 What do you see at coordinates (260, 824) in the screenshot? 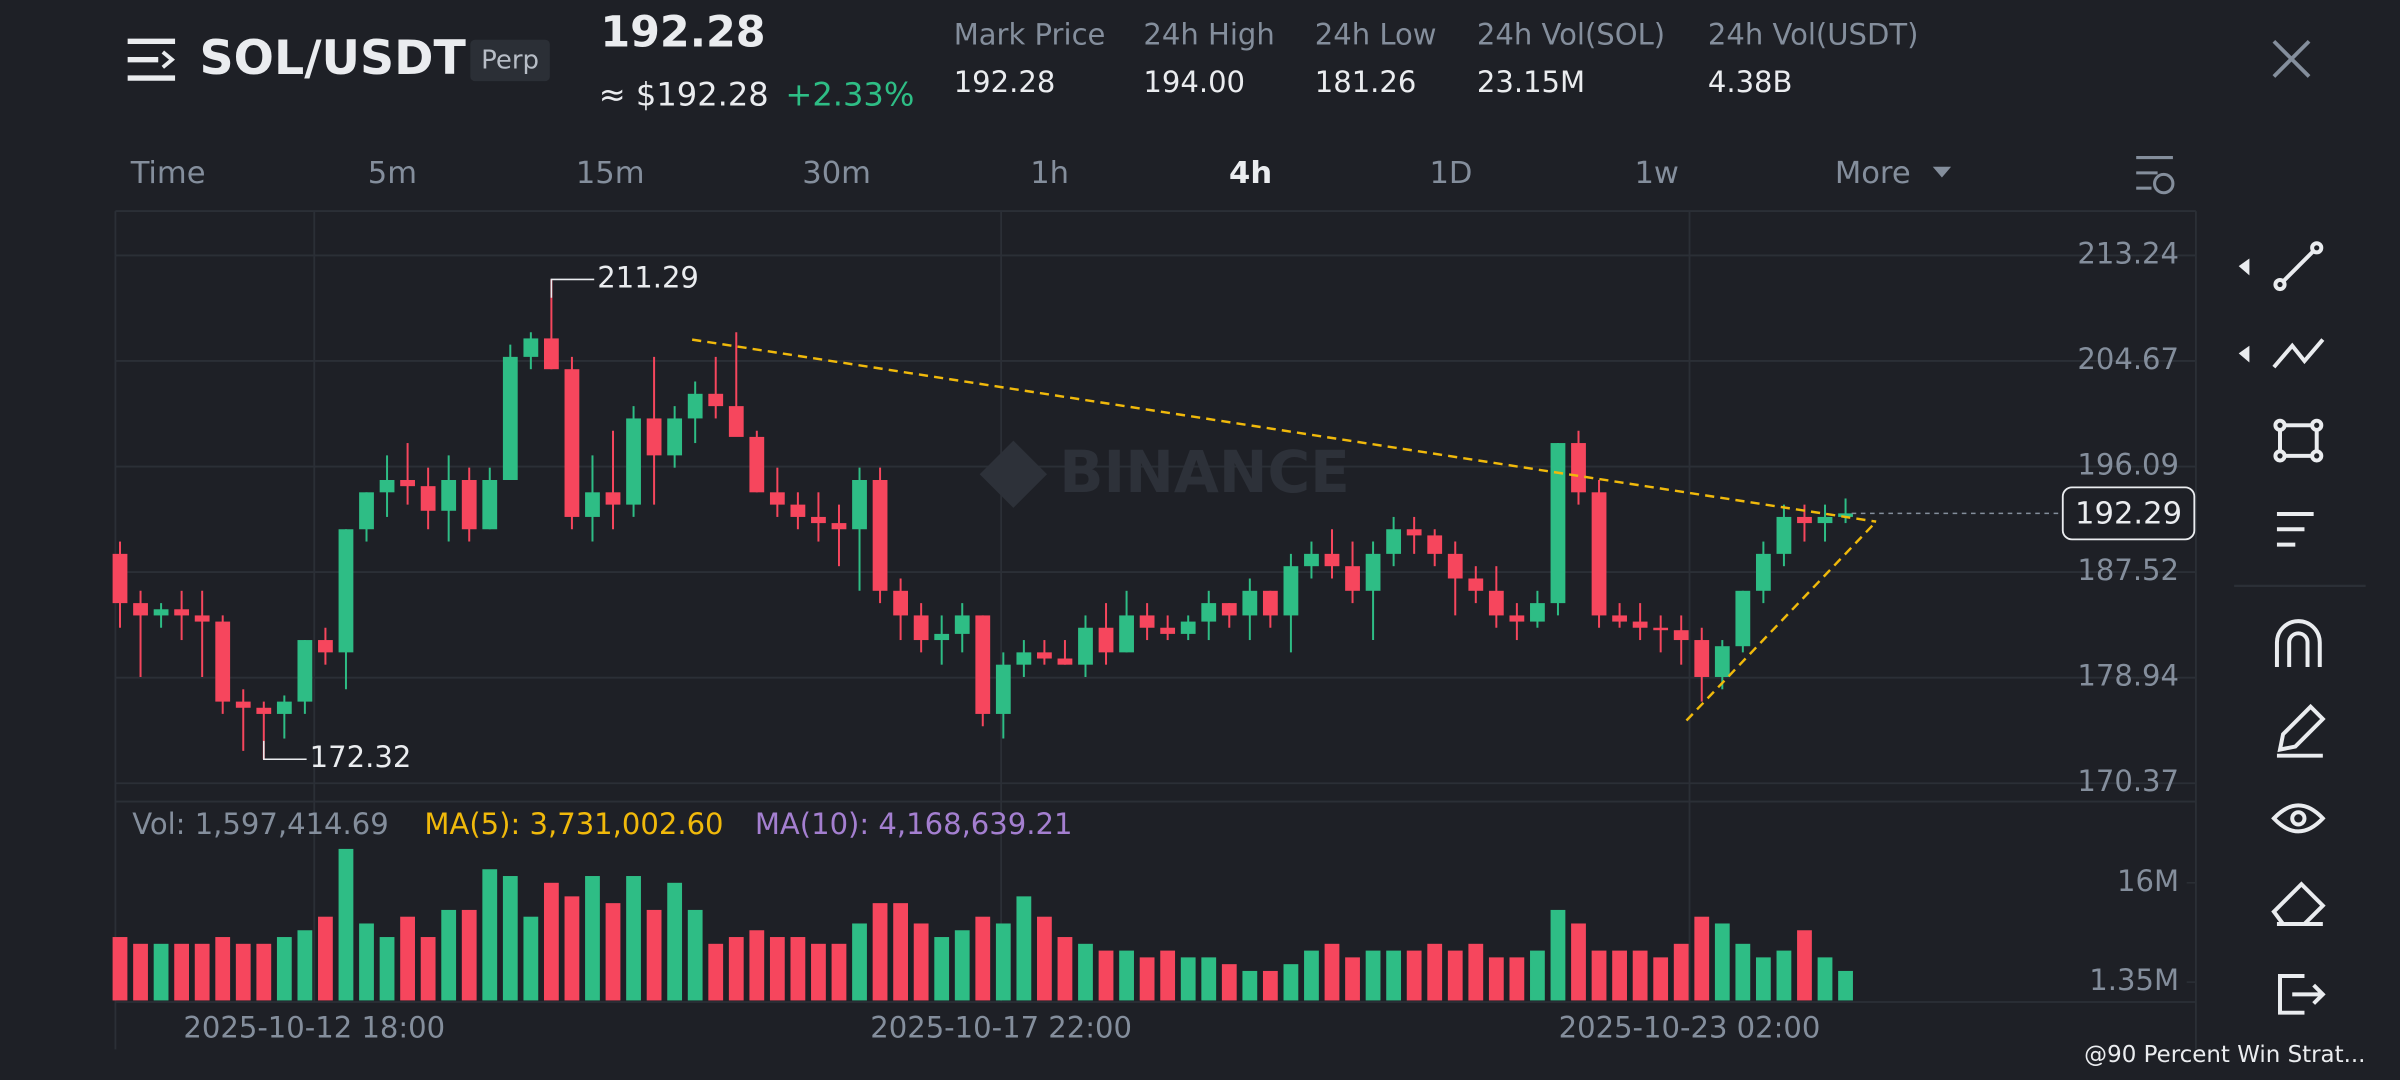
I see `volume-summary: Vol: 1,597,414.69` at bounding box center [260, 824].